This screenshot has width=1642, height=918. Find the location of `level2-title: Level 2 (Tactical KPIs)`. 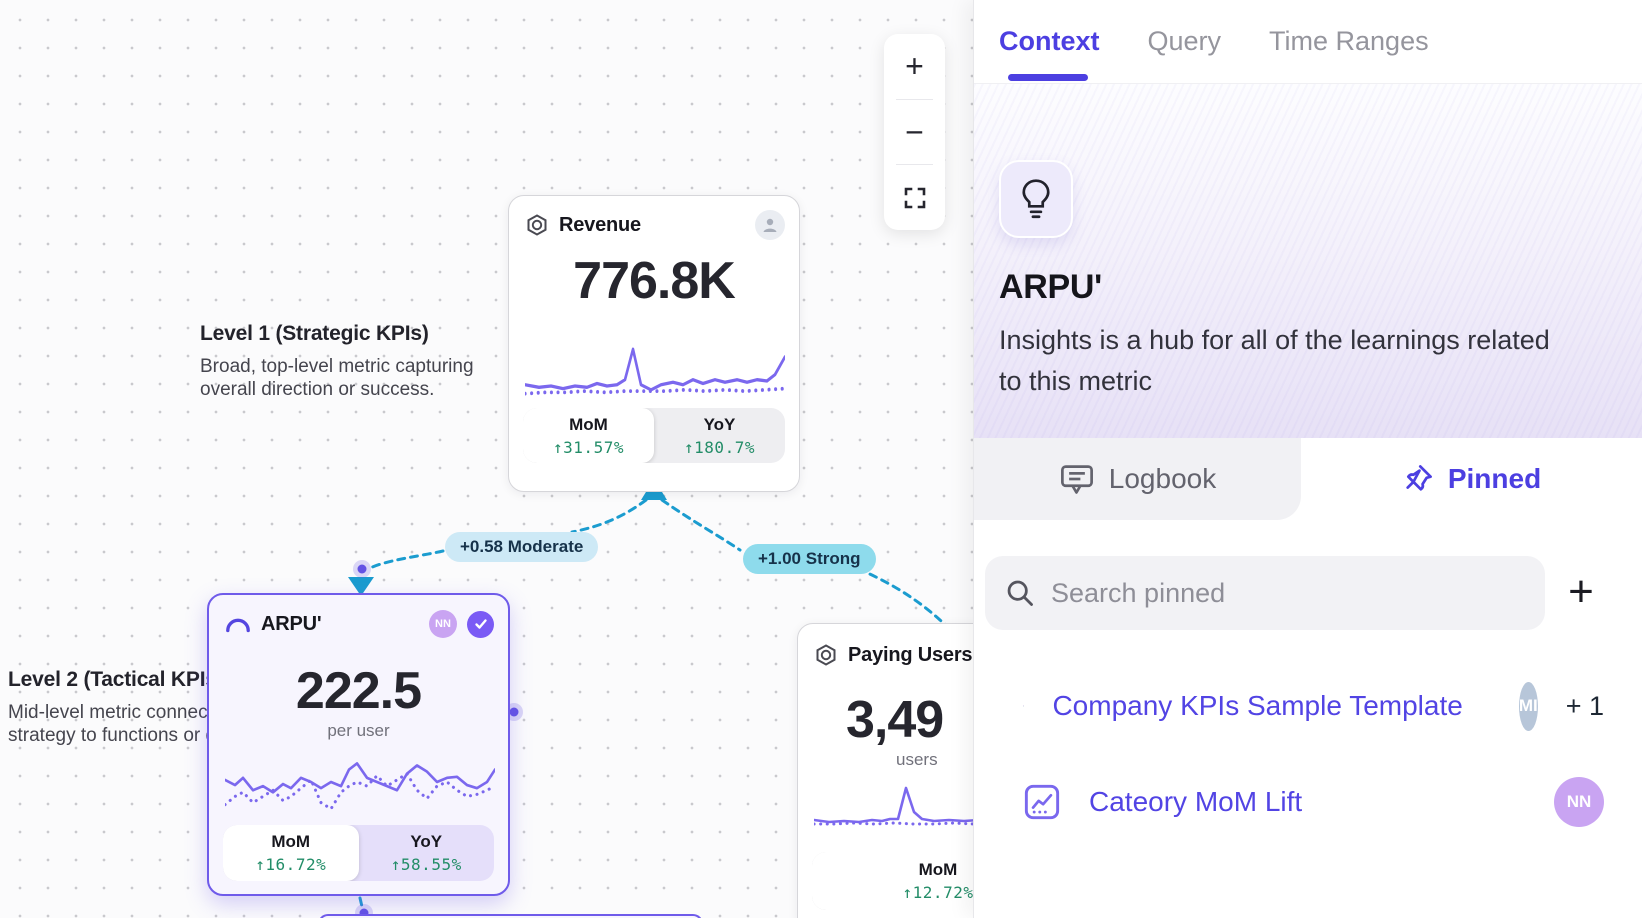

level2-title: Level 2 (Tactical KPIs) is located at coordinates (116, 679).